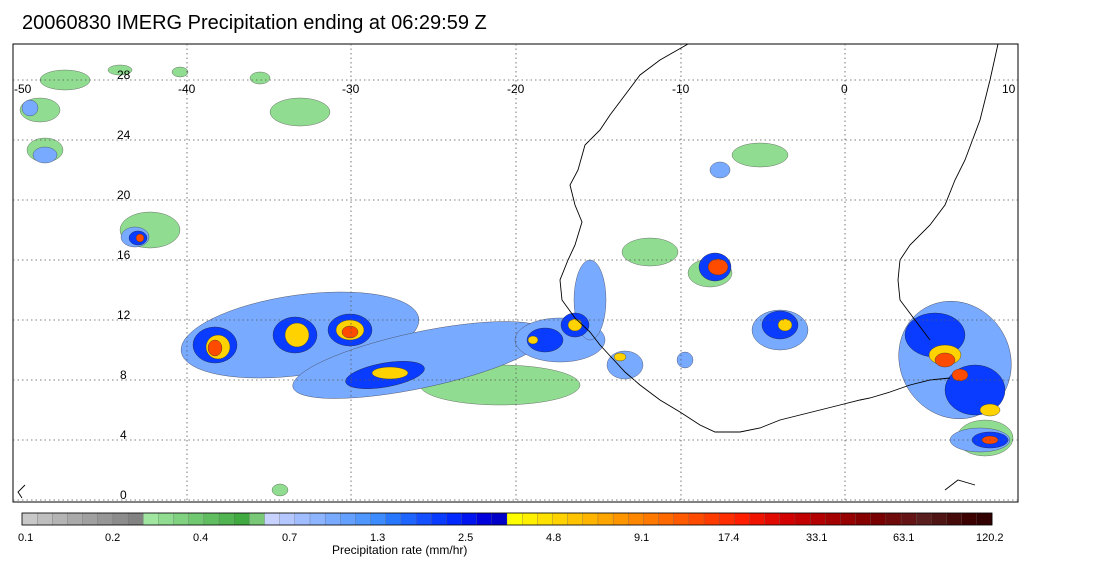 This screenshot has height=571, width=1101. What do you see at coordinates (903, 538) in the screenshot?
I see `colorbar-tick-label: 63.1` at bounding box center [903, 538].